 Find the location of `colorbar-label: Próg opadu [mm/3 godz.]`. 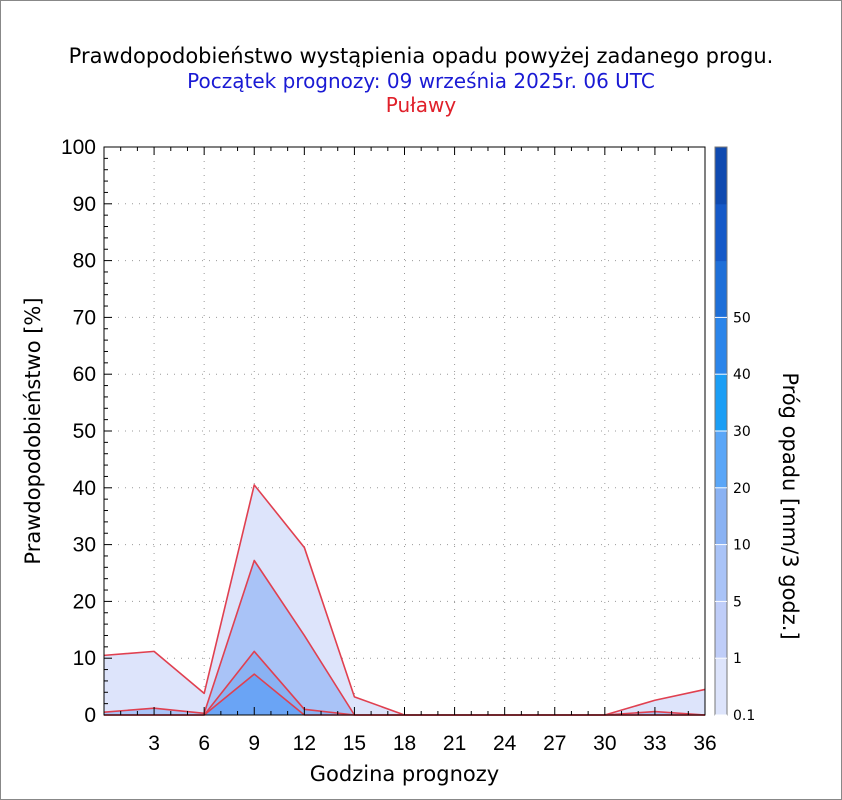

colorbar-label: Próg opadu [mm/3 godz.] is located at coordinates (790, 505).